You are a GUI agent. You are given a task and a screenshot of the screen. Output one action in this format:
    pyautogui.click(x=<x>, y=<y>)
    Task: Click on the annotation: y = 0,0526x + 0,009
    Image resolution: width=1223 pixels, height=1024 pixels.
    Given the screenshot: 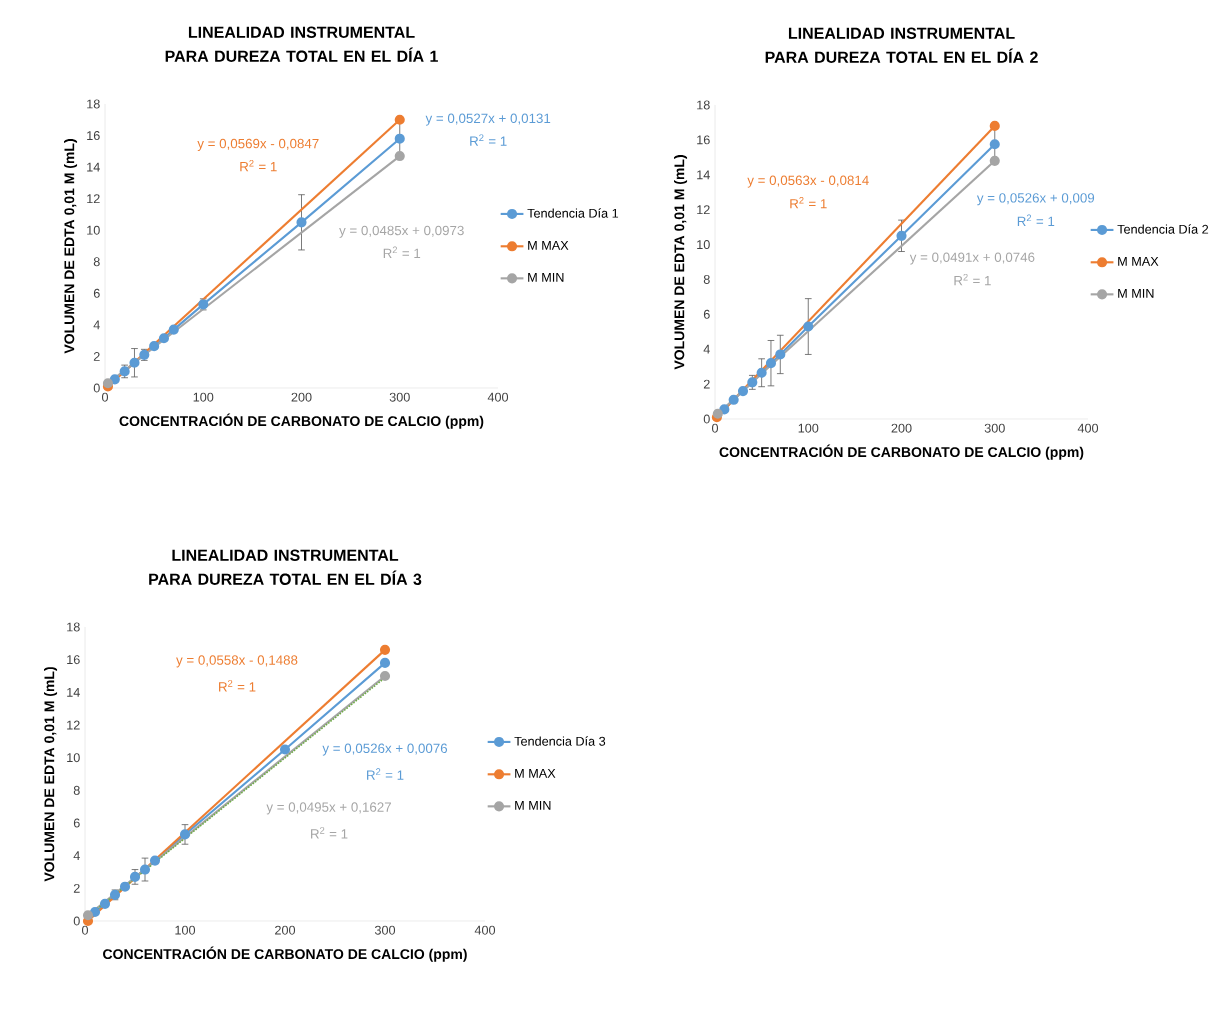 What is the action you would take?
    pyautogui.click(x=1035, y=199)
    